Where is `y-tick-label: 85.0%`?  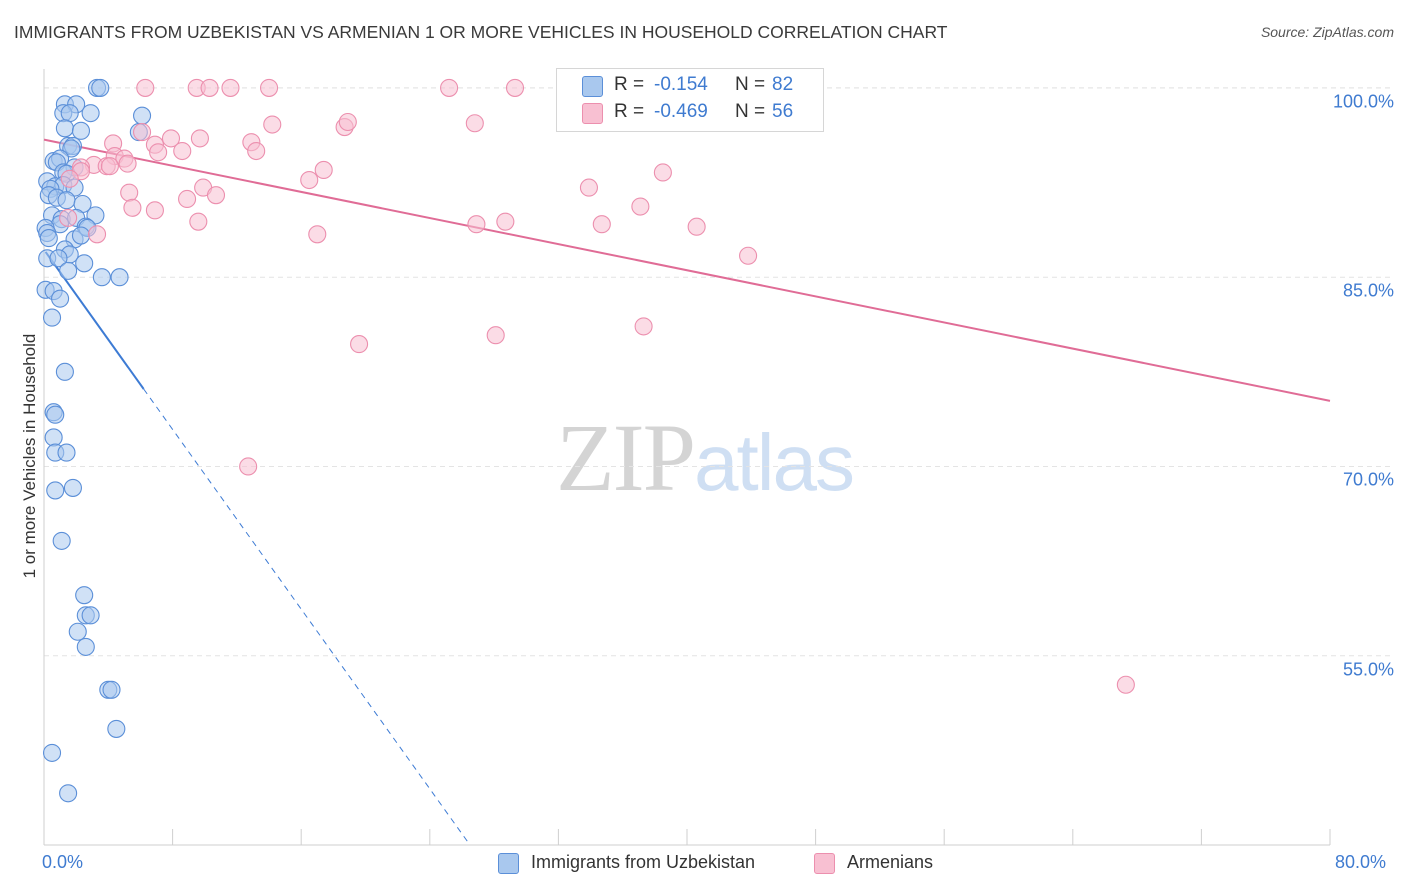
y-tick-label: 85.0% is located at coordinates (1368, 290).